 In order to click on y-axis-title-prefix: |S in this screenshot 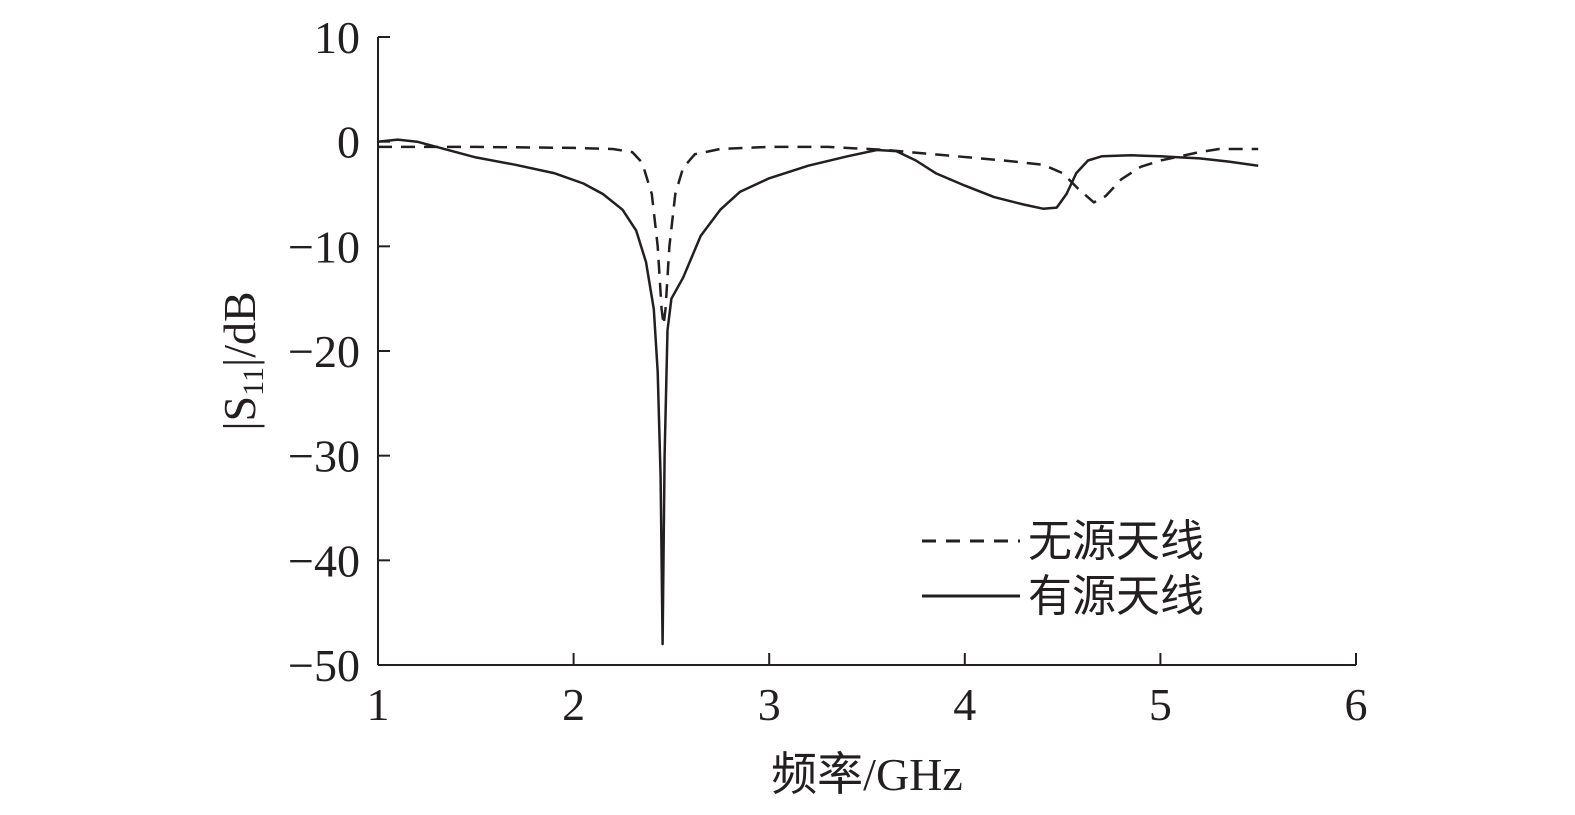, I will do `click(239, 413)`.